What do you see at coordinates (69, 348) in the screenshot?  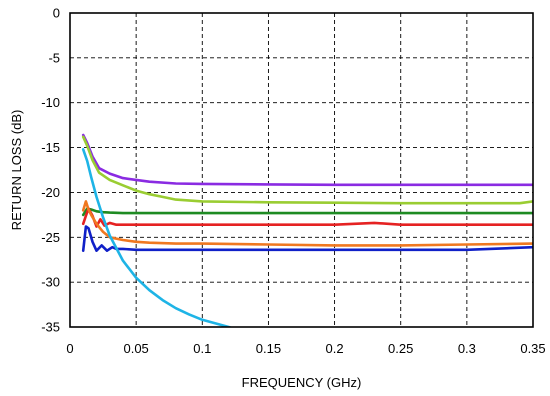 I see `x-tick-label: 0` at bounding box center [69, 348].